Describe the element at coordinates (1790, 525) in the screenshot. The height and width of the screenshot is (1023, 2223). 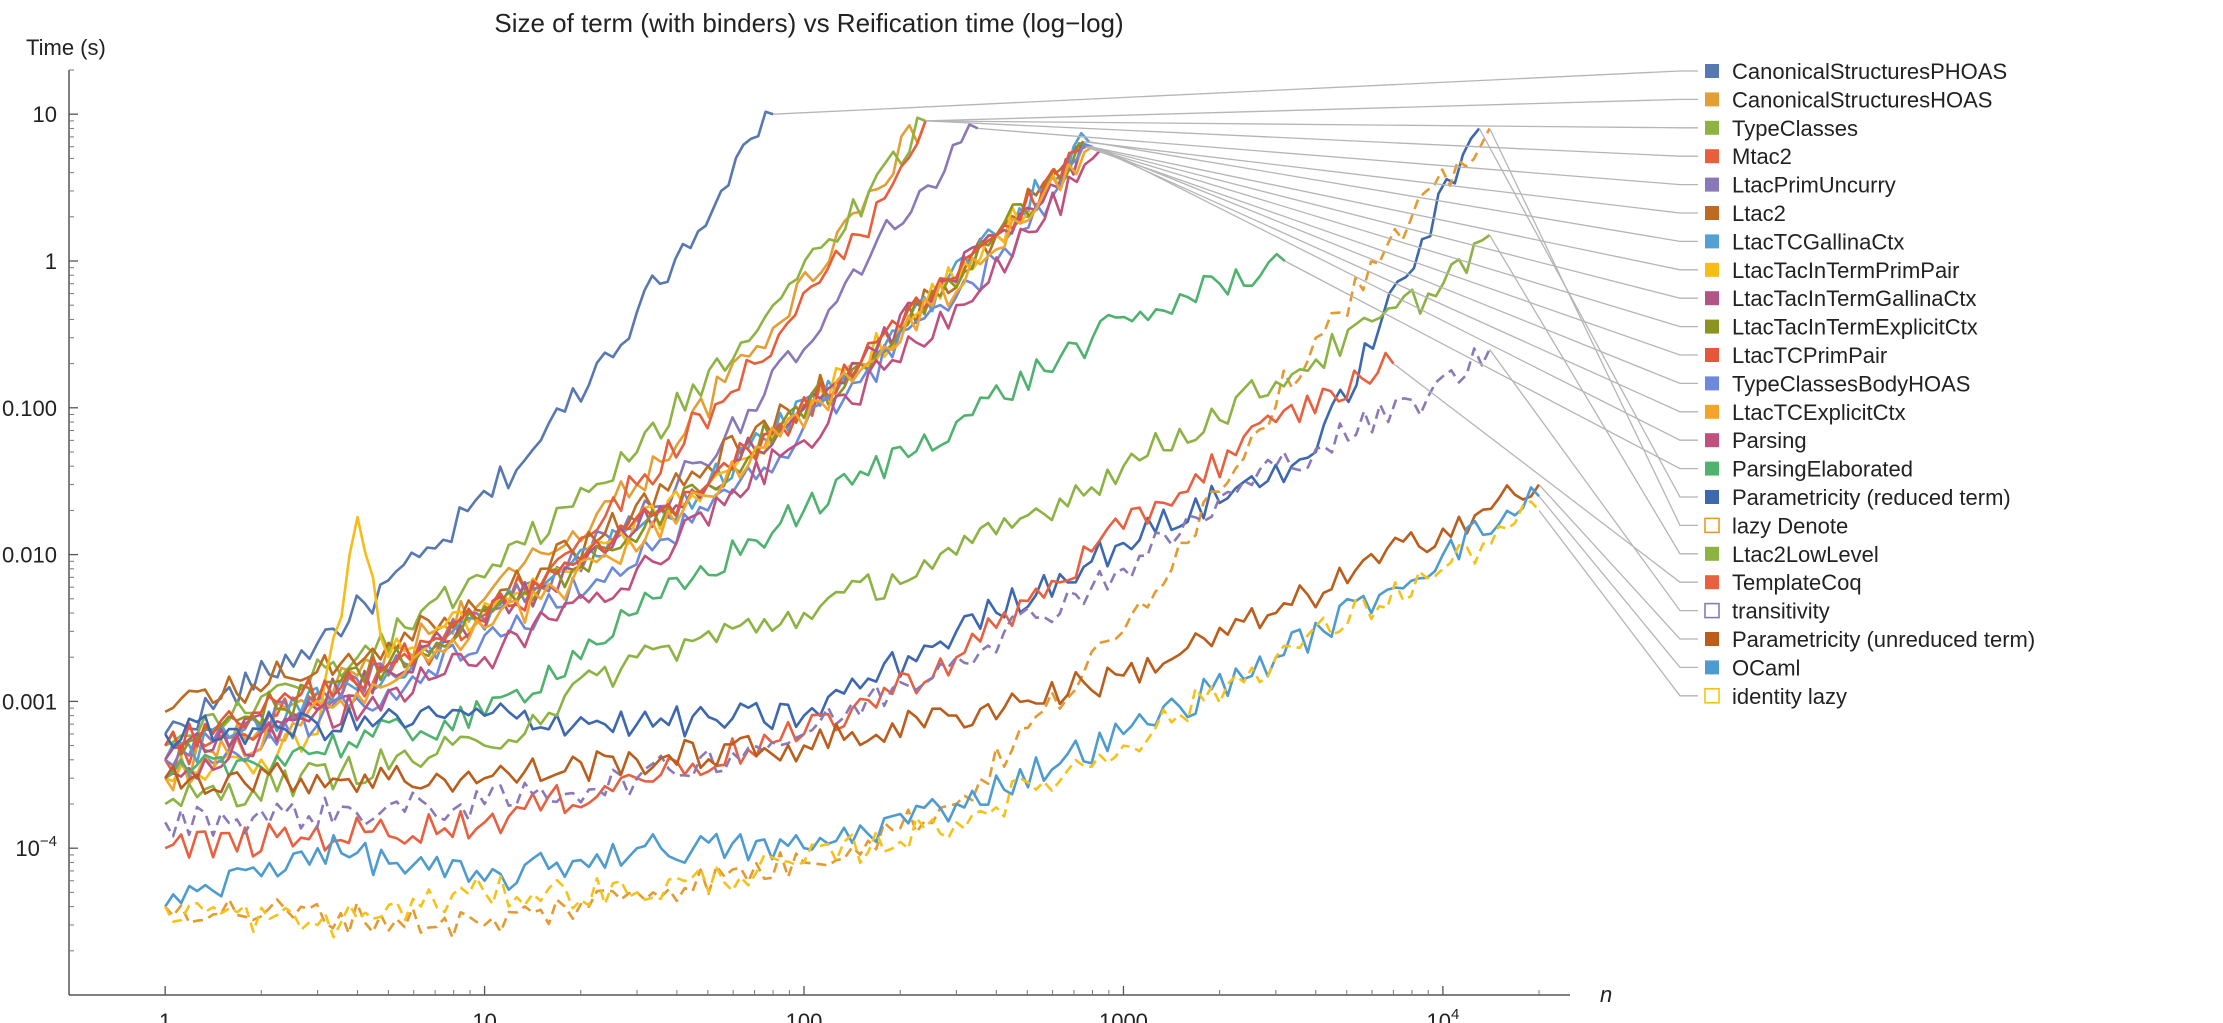
I see `legend-label: lazy Denote` at that location.